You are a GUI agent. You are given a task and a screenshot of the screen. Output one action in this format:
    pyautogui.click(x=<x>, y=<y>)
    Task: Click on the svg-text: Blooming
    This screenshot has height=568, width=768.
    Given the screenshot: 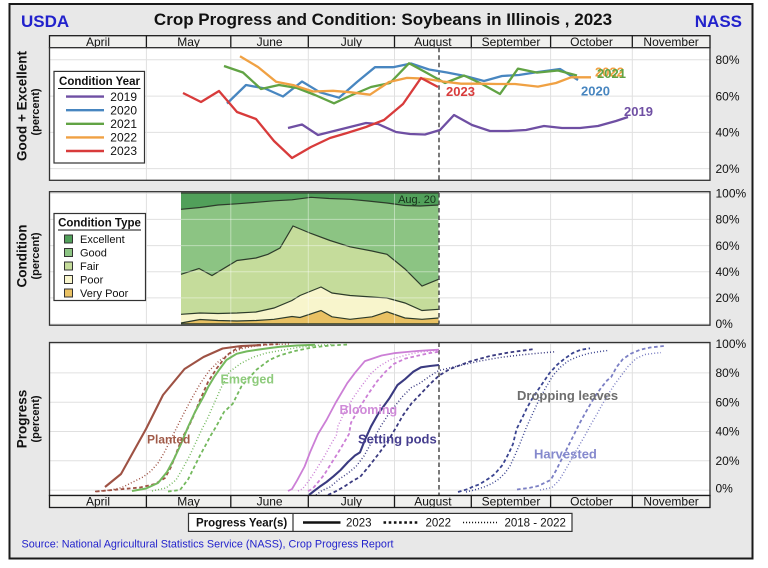 What is the action you would take?
    pyautogui.click(x=369, y=410)
    